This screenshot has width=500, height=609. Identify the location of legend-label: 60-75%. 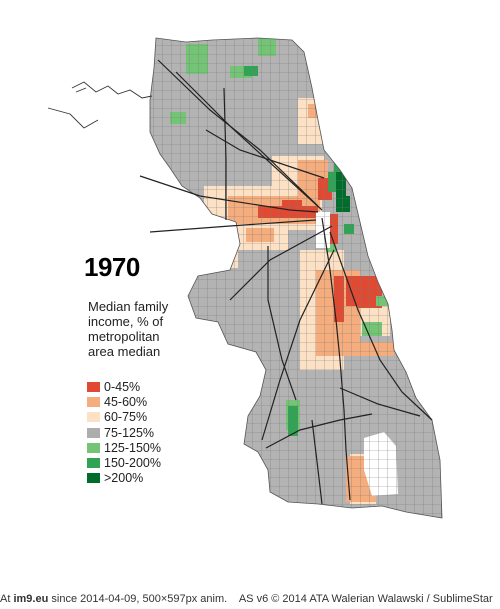
(126, 417).